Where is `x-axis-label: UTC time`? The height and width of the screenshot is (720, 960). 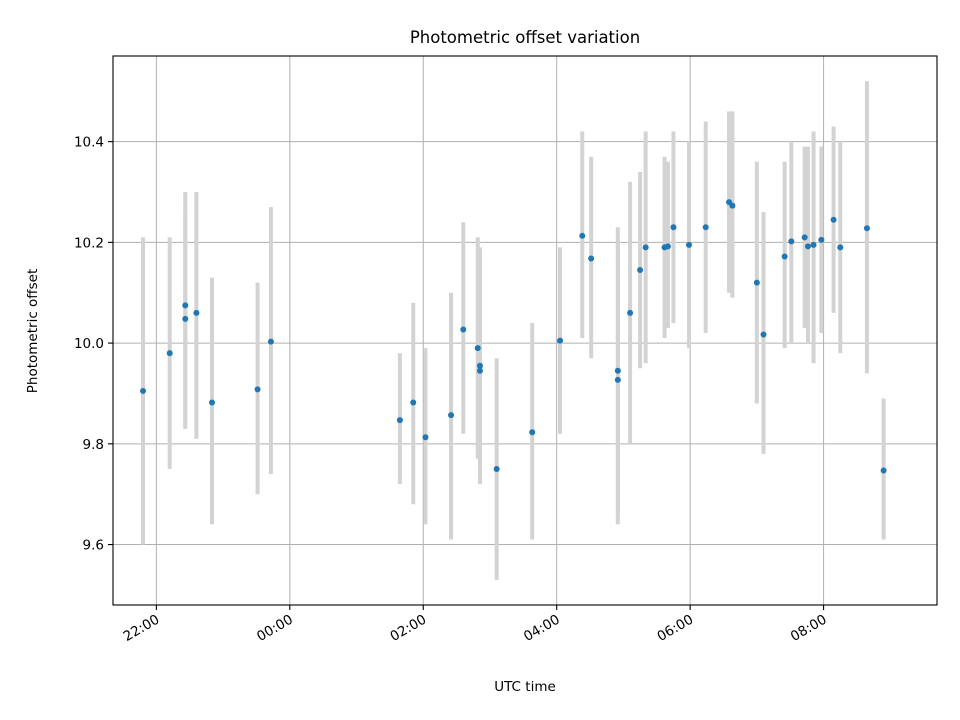
x-axis-label: UTC time is located at coordinates (525, 687).